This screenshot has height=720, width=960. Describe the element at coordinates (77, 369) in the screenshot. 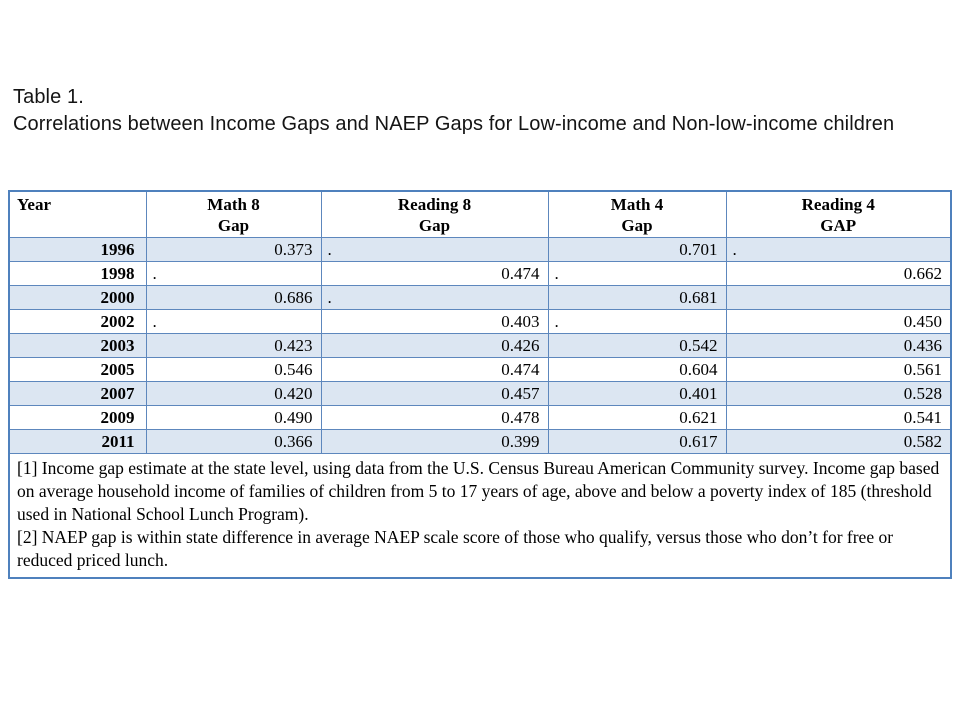

I see `cell-year: 2005` at that location.